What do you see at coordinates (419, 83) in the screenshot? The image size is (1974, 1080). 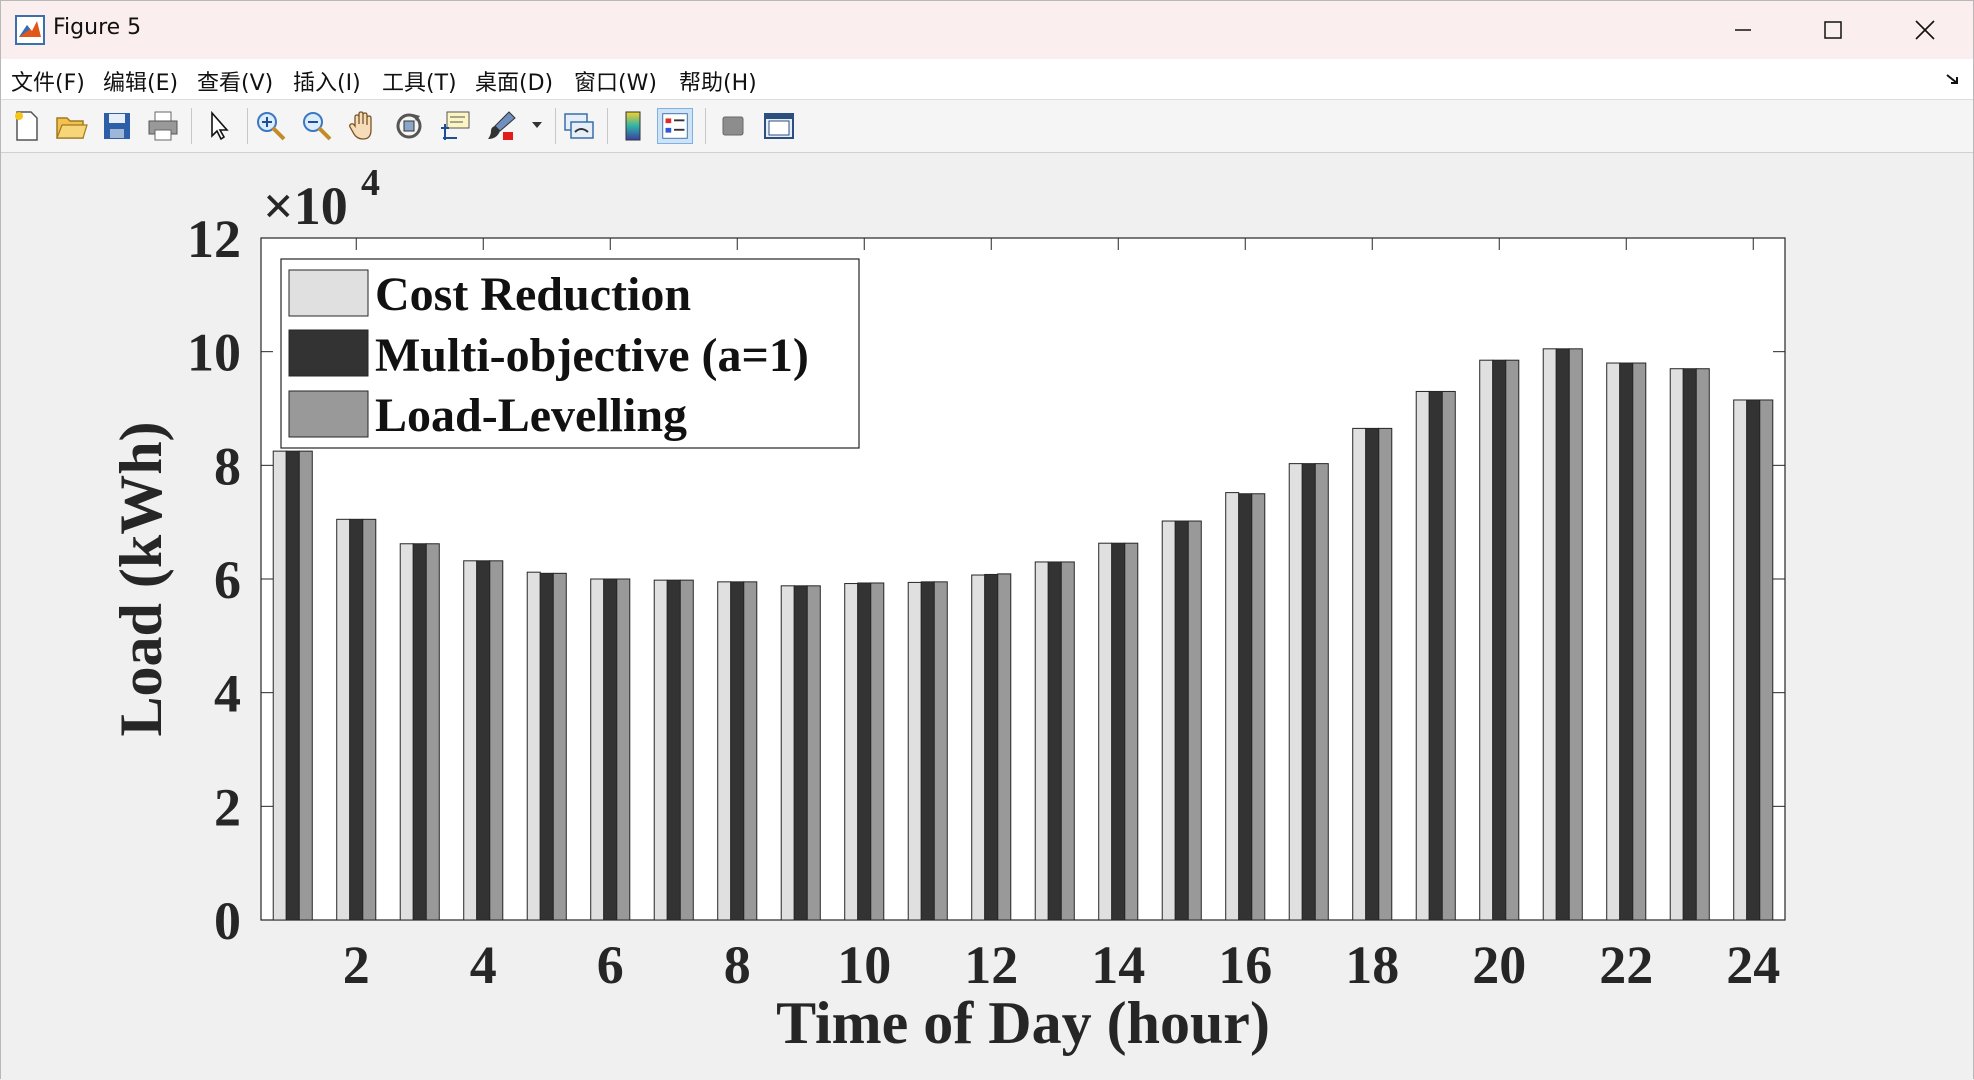 I see `menu-tools: 工具(T)` at bounding box center [419, 83].